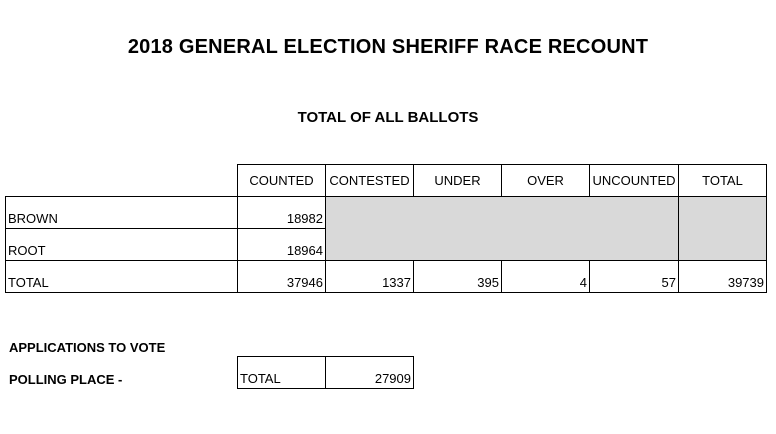  What do you see at coordinates (87, 347) in the screenshot?
I see `applications-heading: APPLICATIONS TO VOTE` at bounding box center [87, 347].